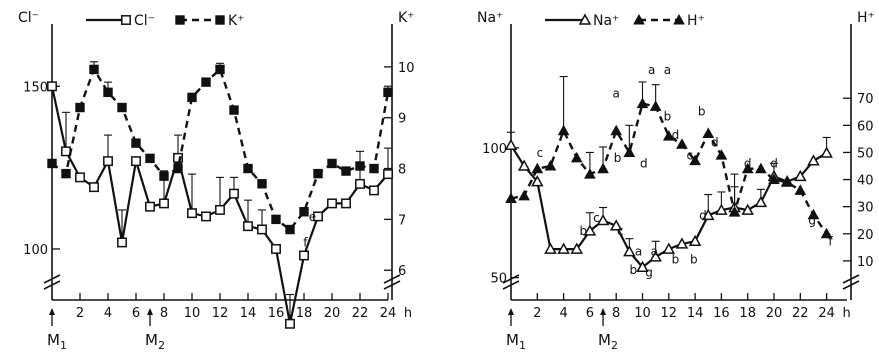 The height and width of the screenshot is (356, 879). Describe the element at coordinates (608, 341) in the screenshot. I see `chart-2-marker-label: M2` at that location.